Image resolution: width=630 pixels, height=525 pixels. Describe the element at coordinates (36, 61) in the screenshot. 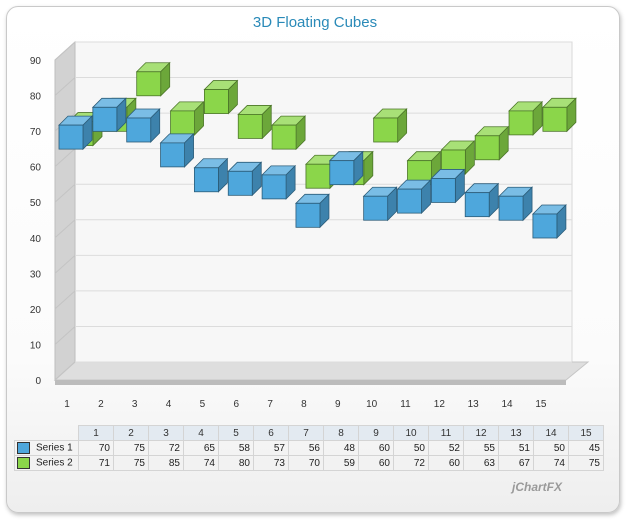

I see `y-tick-label: 90` at that location.